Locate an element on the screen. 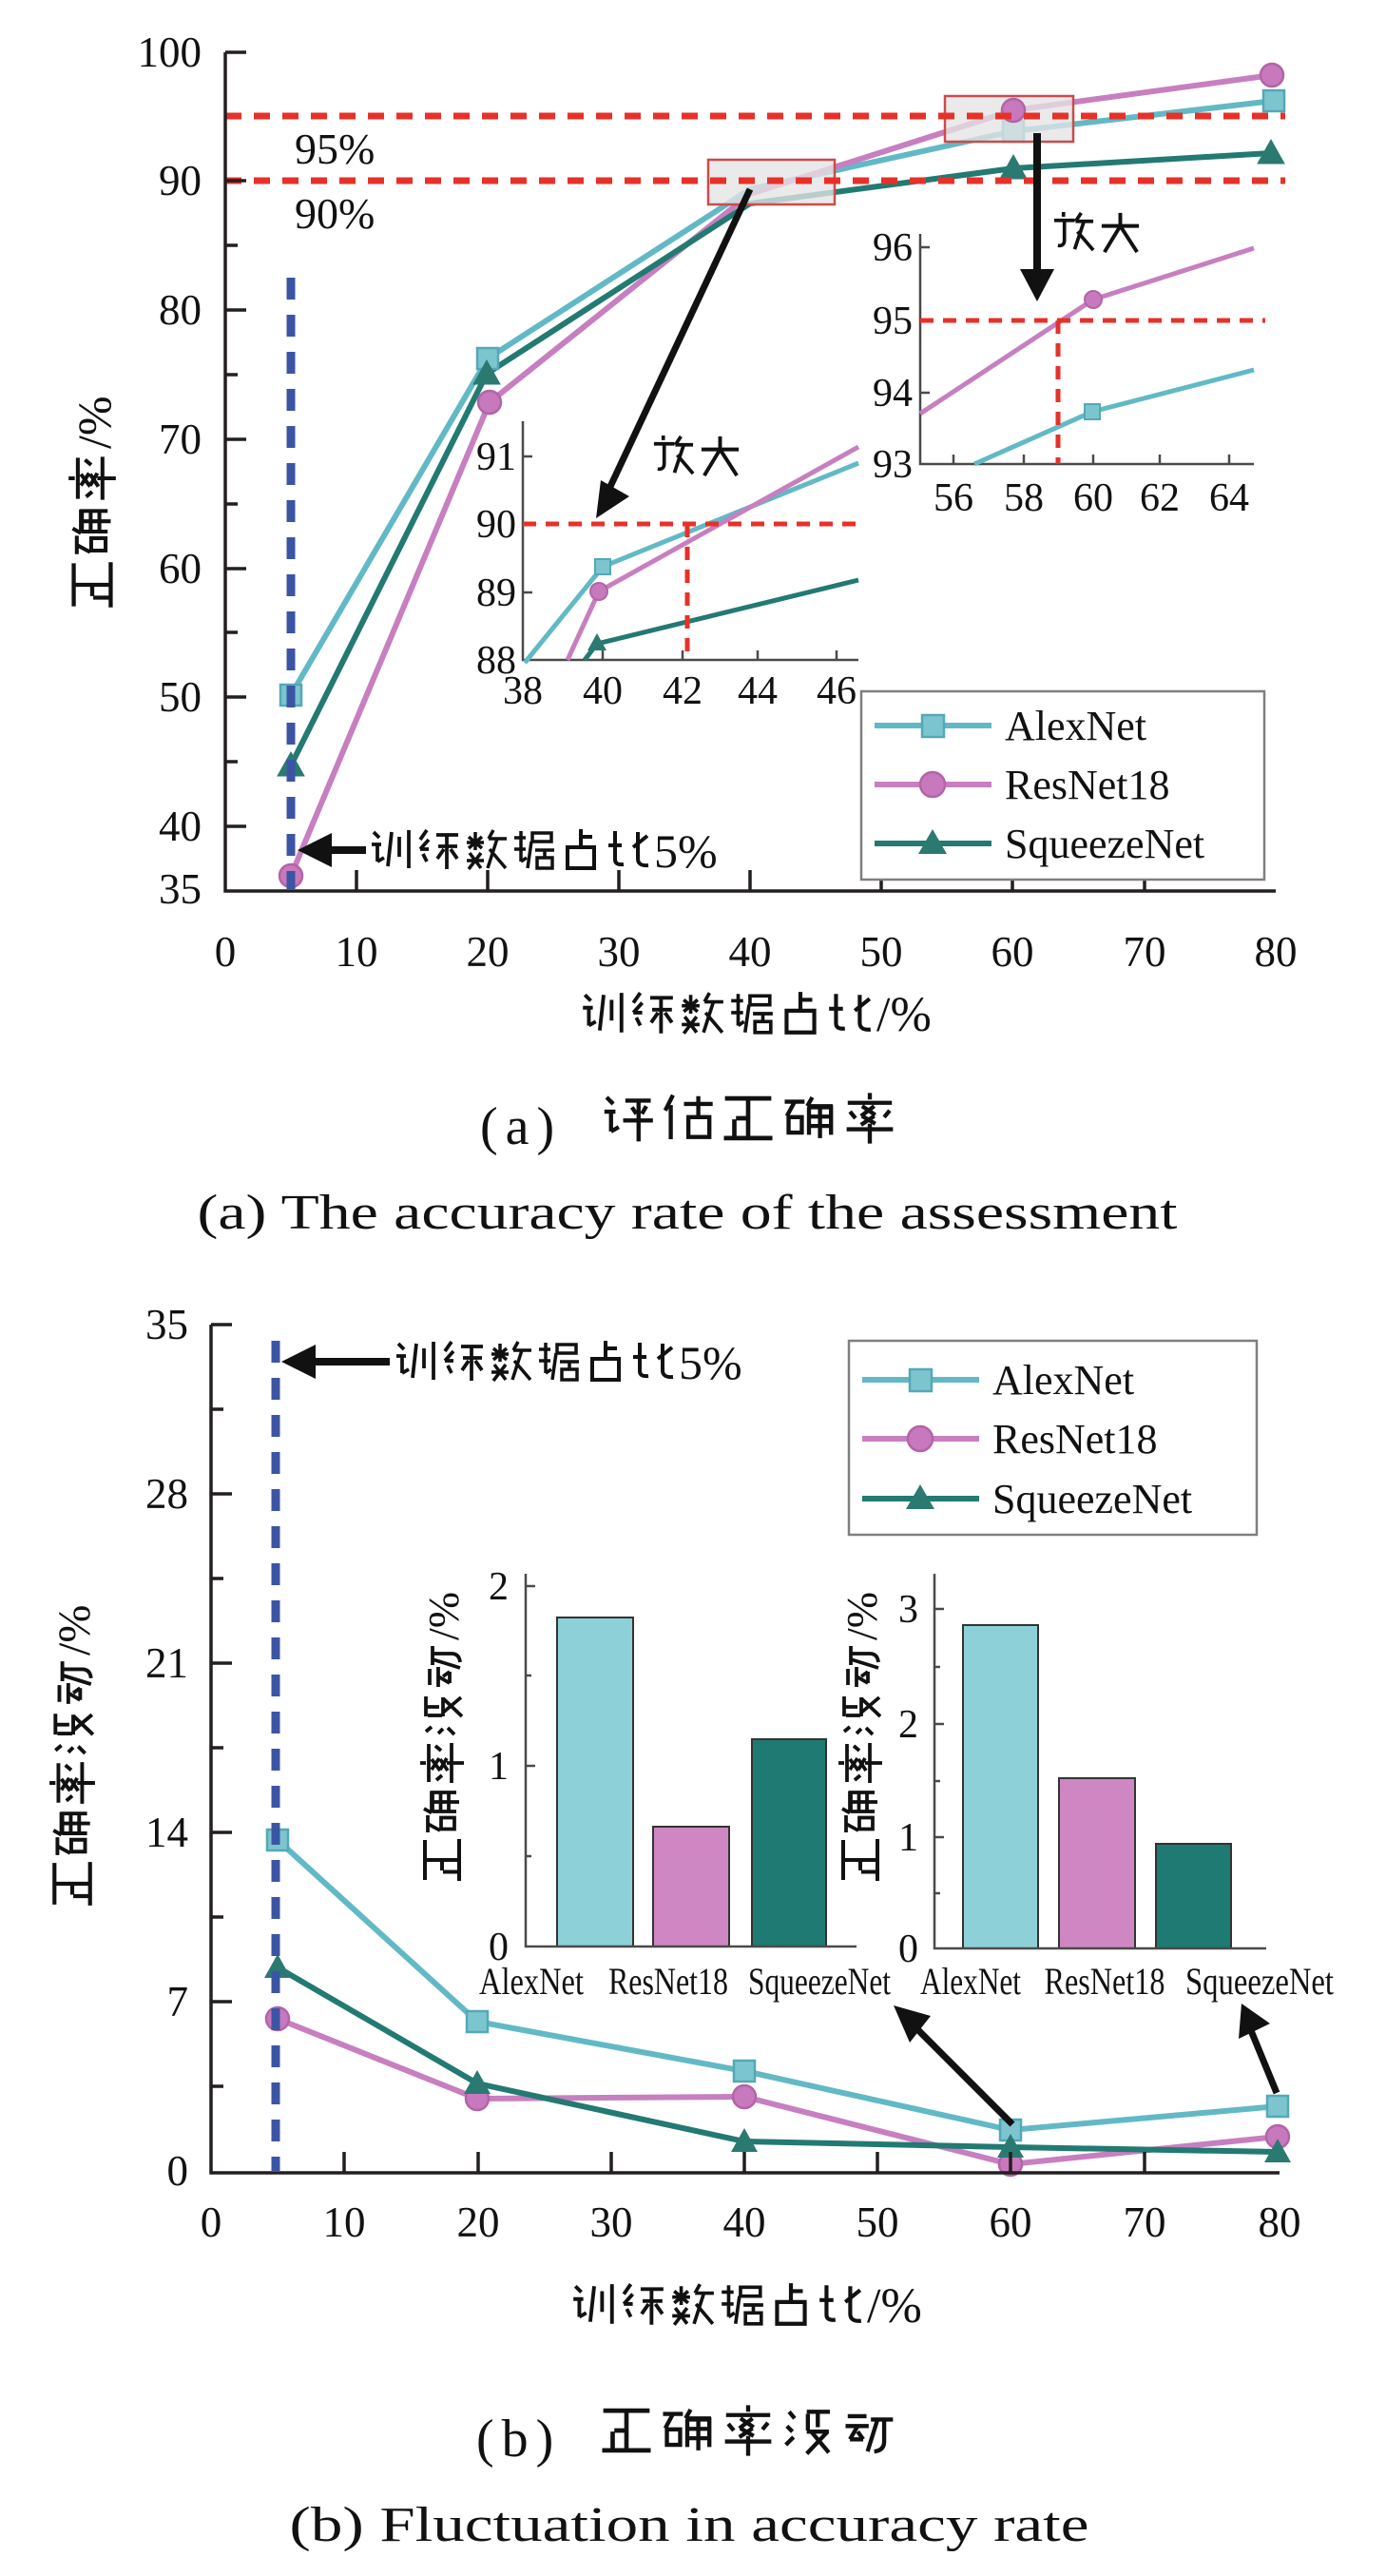 The image size is (1386, 2576). svg-text: 14 is located at coordinates (166, 1832).